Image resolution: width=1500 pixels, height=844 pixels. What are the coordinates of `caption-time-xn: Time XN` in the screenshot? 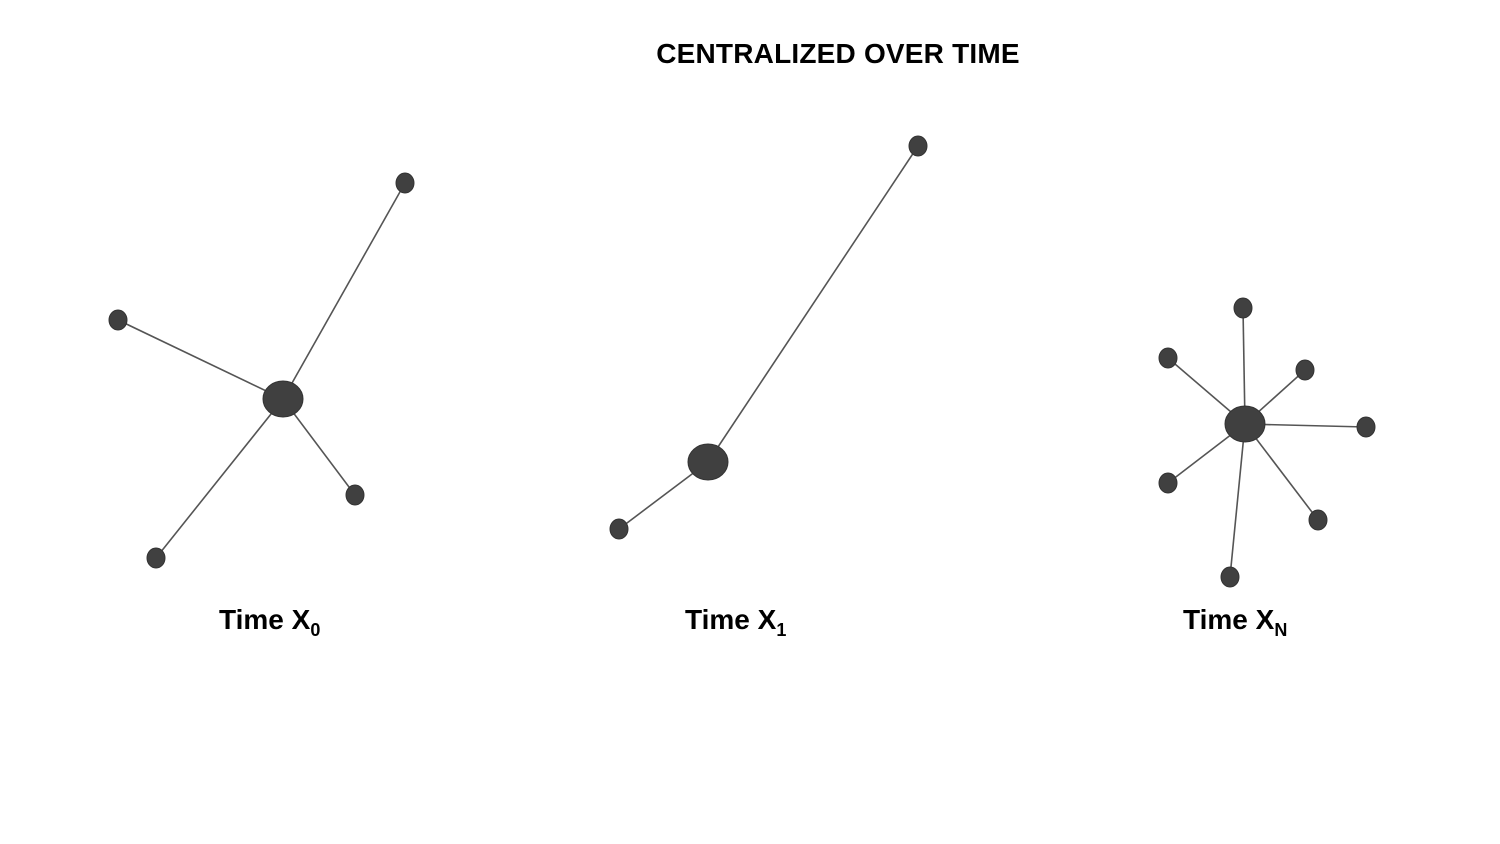 It's located at (1235, 621).